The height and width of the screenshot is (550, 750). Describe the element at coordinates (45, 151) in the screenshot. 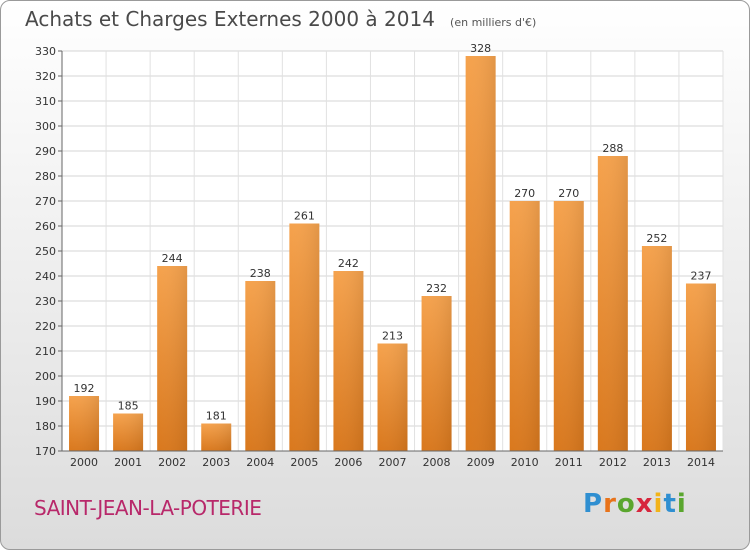

I see `y-tick-label: 290` at that location.